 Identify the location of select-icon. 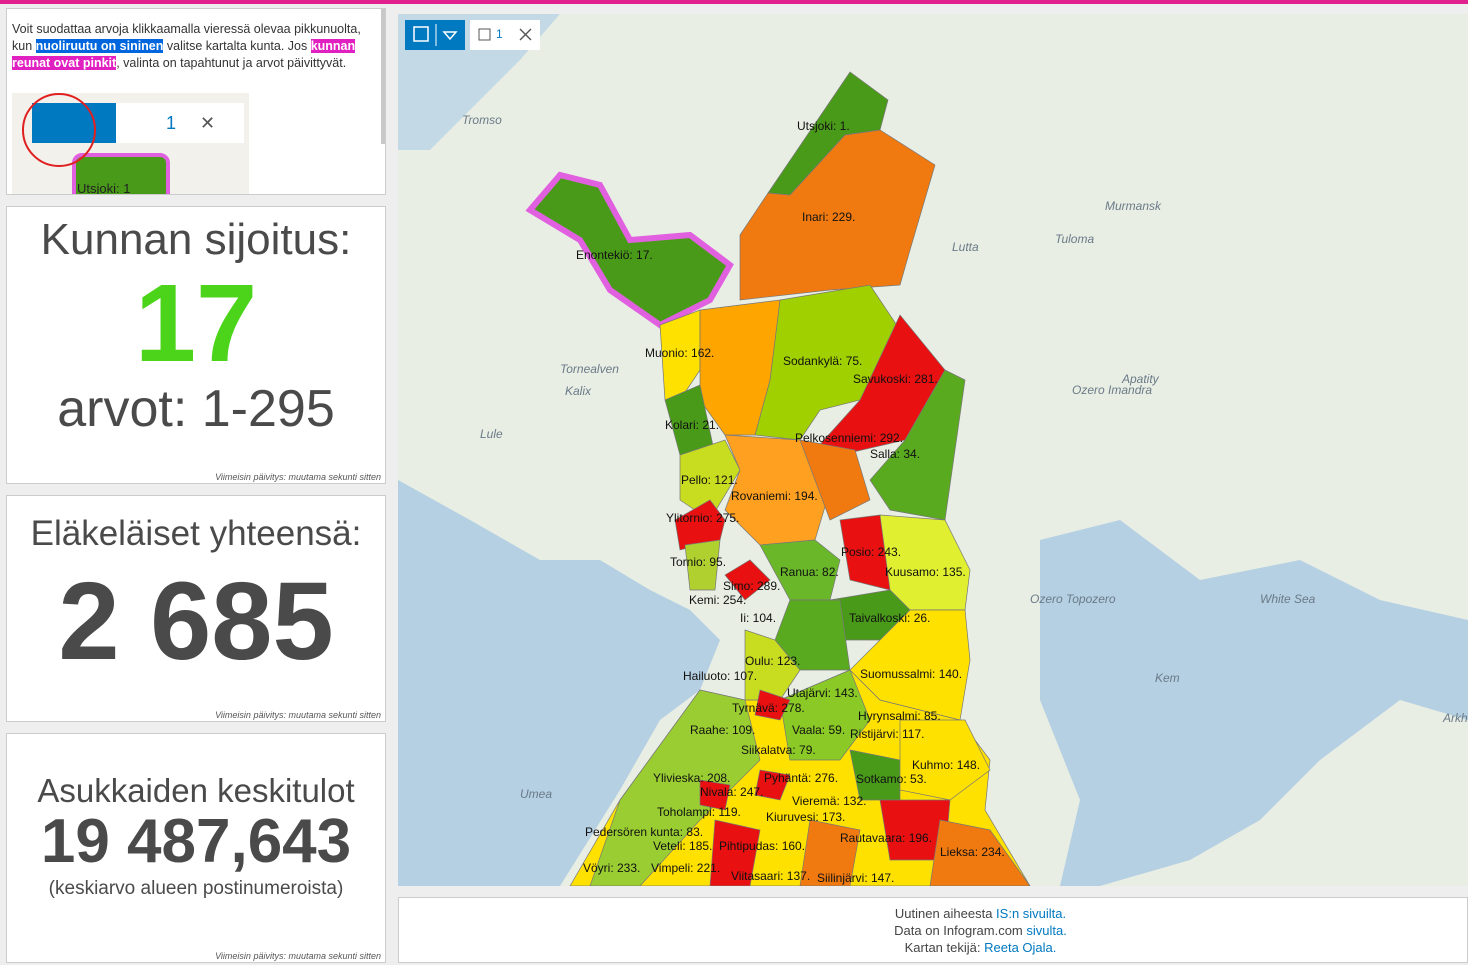
(421, 34).